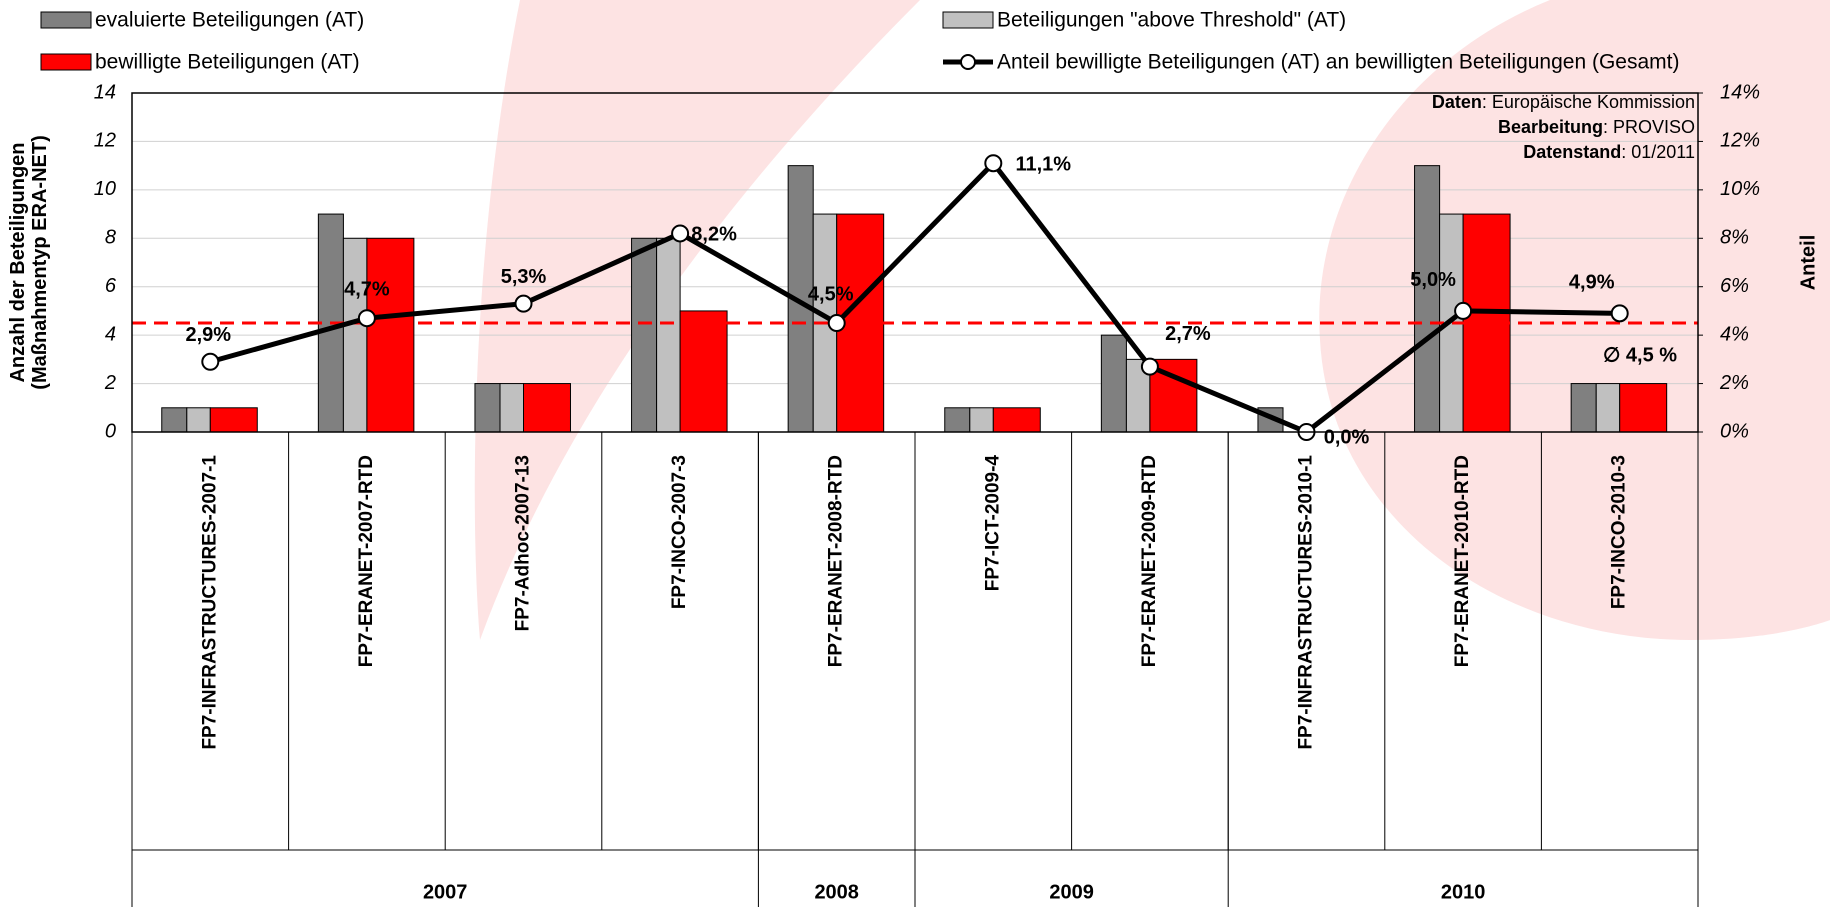 This screenshot has width=1830, height=908. I want to click on annotation: Daten: Europäische Kommission, so click(1563, 102).